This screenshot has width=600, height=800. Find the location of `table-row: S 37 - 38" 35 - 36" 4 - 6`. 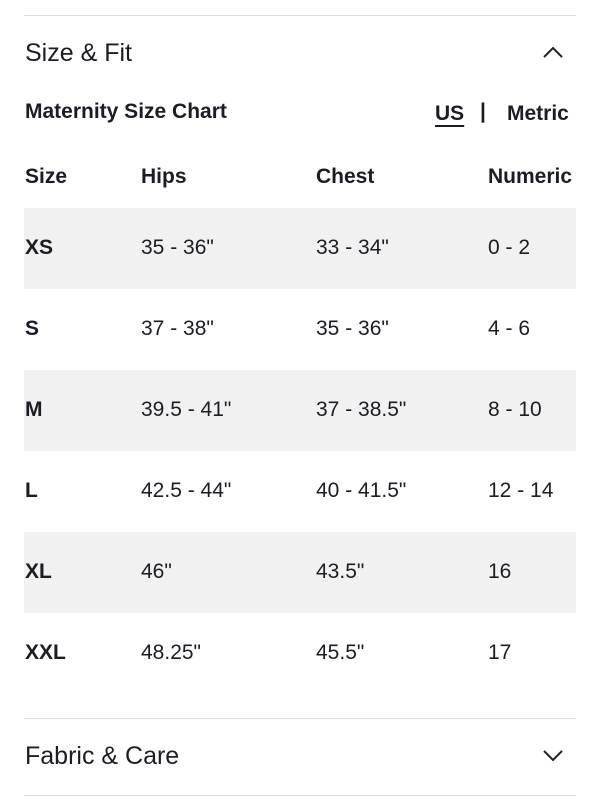

table-row: S 37 - 38" 35 - 36" 4 - 6 is located at coordinates (300, 329).